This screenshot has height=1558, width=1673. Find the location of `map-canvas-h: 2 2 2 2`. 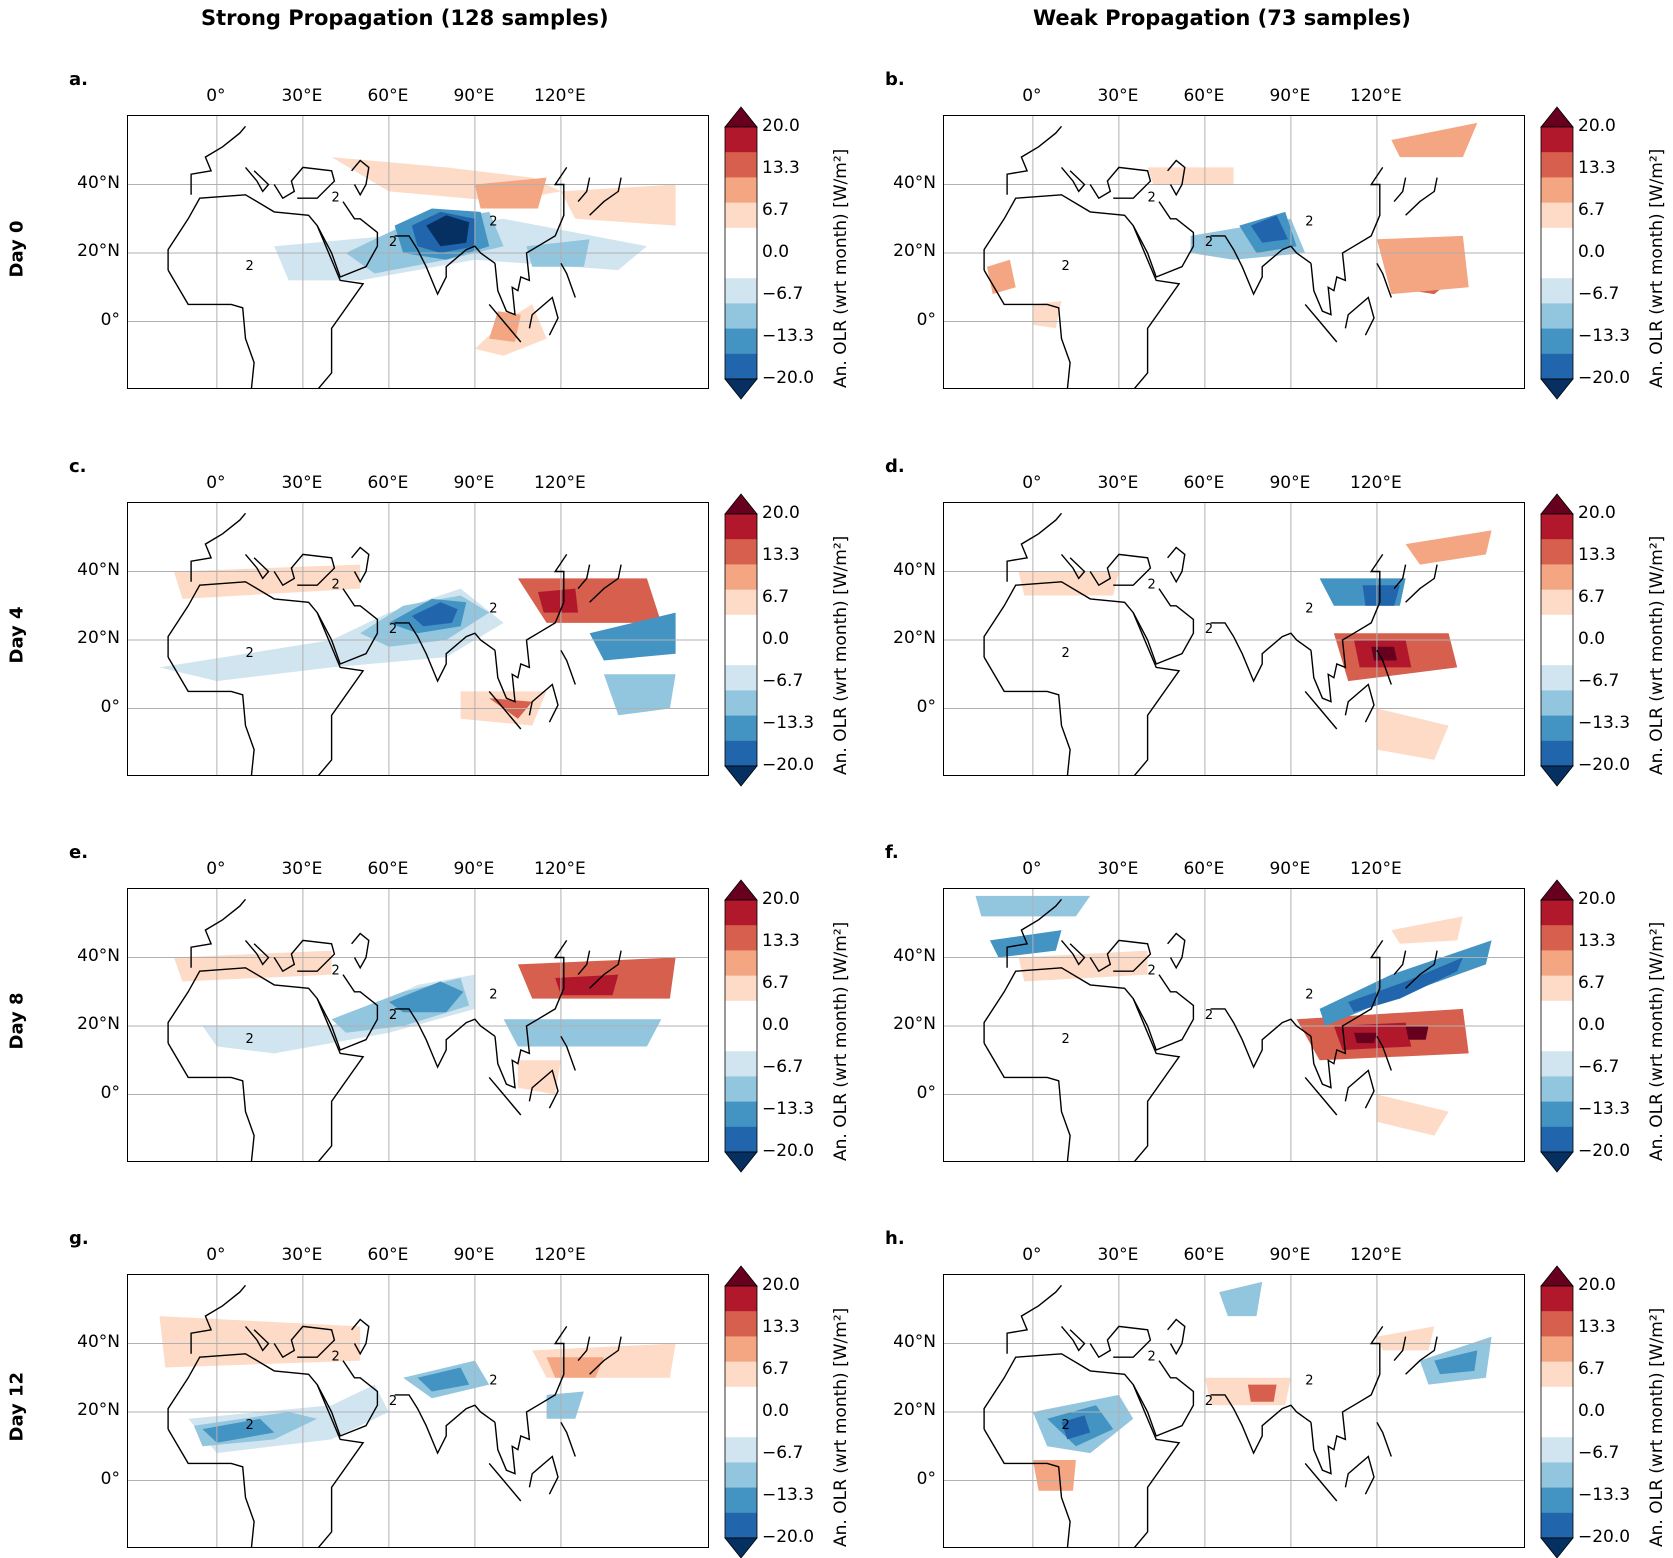

map-canvas-h: 2 2 2 2 is located at coordinates (1234, 1411).